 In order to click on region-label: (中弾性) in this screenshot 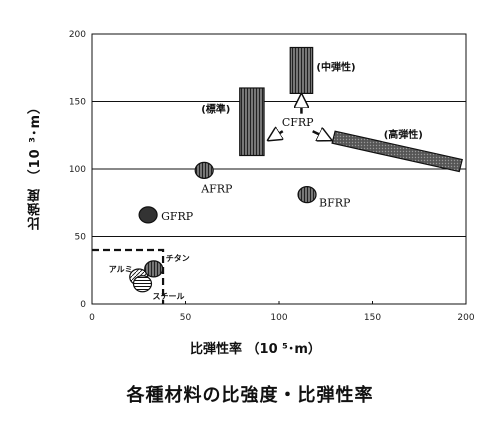, I will do `click(335, 66)`.